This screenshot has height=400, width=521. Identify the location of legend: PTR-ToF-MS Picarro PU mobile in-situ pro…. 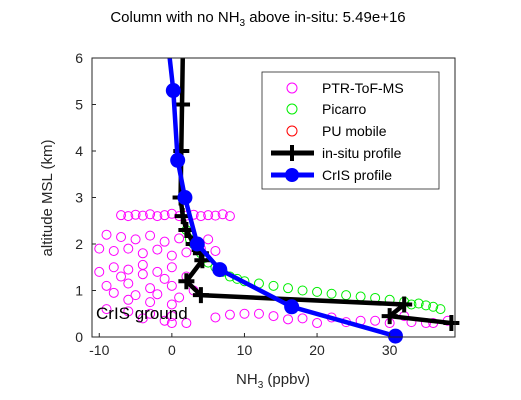
(350, 130).